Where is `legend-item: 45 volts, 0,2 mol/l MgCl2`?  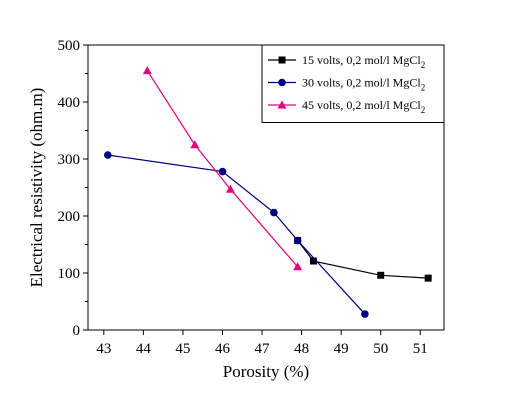
legend-item: 45 volts, 0,2 mol/l MgCl2 is located at coordinates (346, 106).